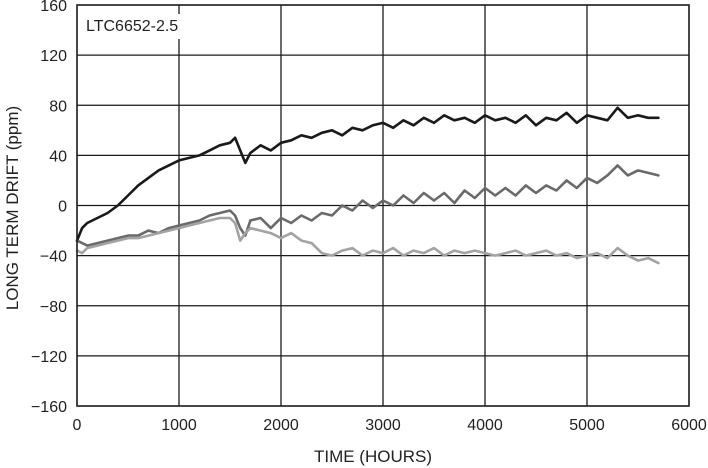 The image size is (708, 468). I want to click on x-tick-label: 1000, so click(179, 425).